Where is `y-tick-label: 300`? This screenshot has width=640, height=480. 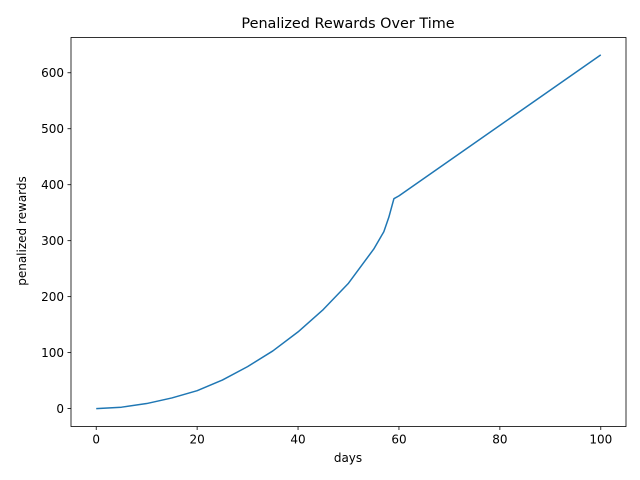
y-tick-label: 300 is located at coordinates (52, 241).